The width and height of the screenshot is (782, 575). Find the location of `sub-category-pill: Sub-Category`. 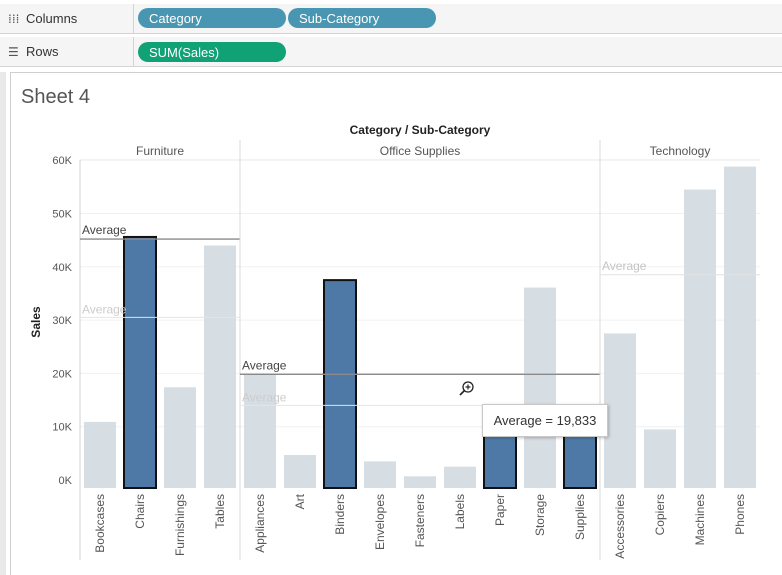

sub-category-pill: Sub-Category is located at coordinates (362, 18).